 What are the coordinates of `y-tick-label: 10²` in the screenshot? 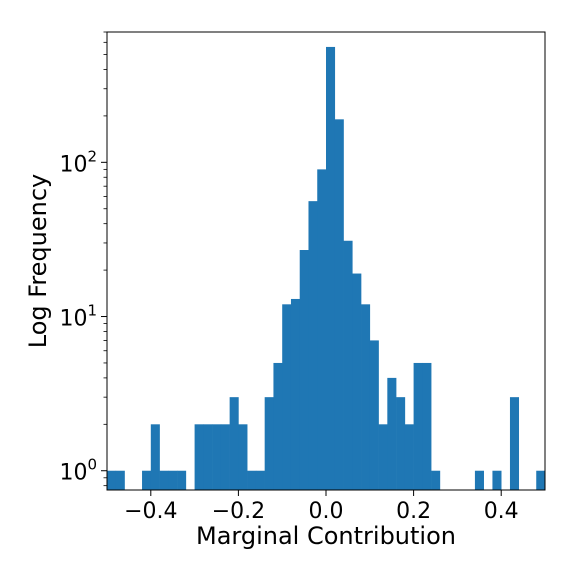 It's located at (78, 162).